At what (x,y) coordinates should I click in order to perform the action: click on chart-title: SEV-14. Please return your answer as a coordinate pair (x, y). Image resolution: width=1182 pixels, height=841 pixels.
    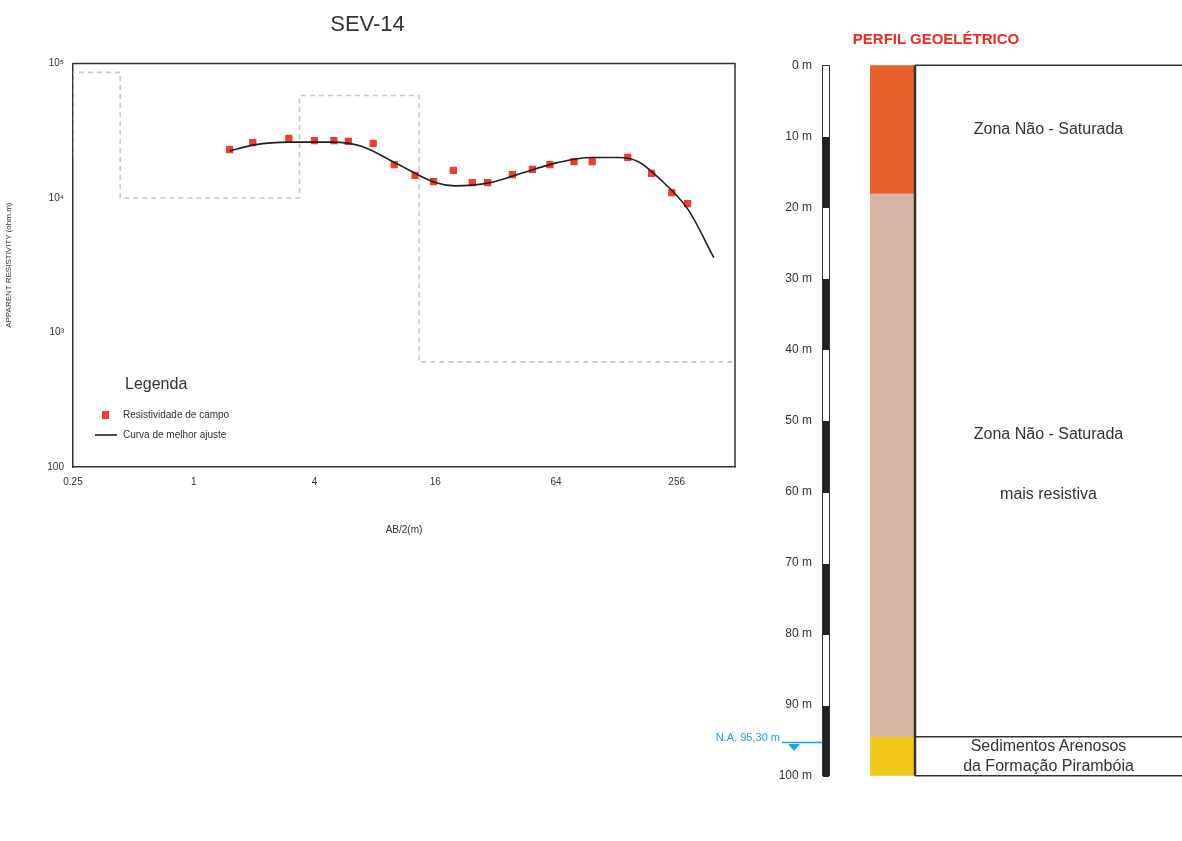
    Looking at the image, I should click on (367, 24).